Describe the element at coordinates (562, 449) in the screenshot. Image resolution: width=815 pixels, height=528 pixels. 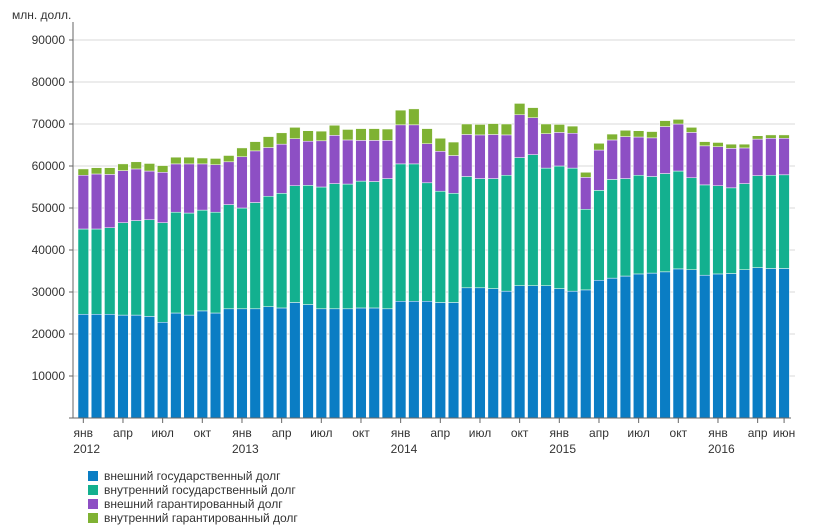
I see `x-year-label: 2015` at that location.